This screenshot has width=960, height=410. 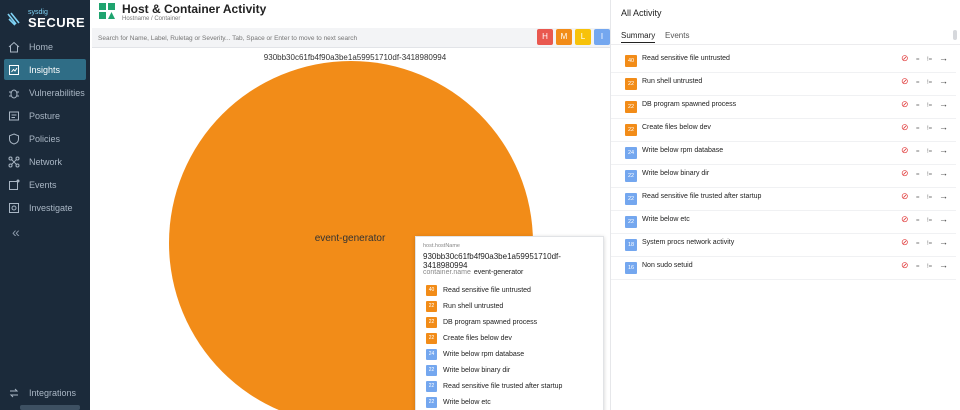 What do you see at coordinates (477, 338) in the screenshot?
I see `tooltip-row-name: Create files below dev` at bounding box center [477, 338].